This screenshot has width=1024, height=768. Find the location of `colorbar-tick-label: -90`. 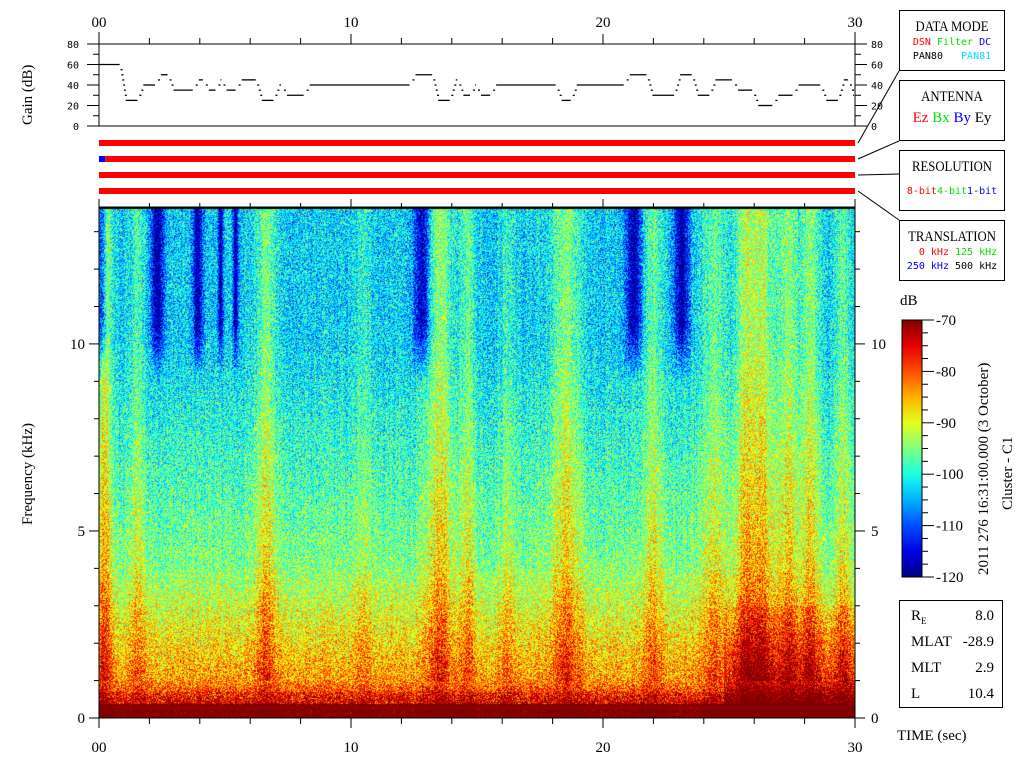

colorbar-tick-label: -90 is located at coordinates (946, 424).